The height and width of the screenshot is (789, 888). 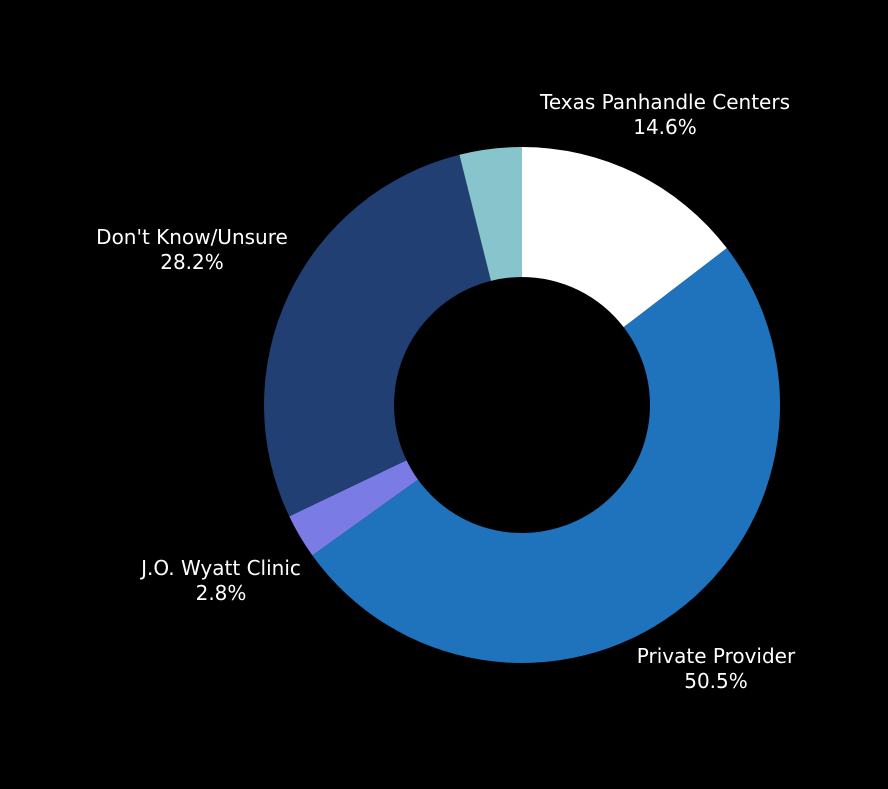 What do you see at coordinates (377, 335) in the screenshot?
I see `slice-don-t-know-unsure` at bounding box center [377, 335].